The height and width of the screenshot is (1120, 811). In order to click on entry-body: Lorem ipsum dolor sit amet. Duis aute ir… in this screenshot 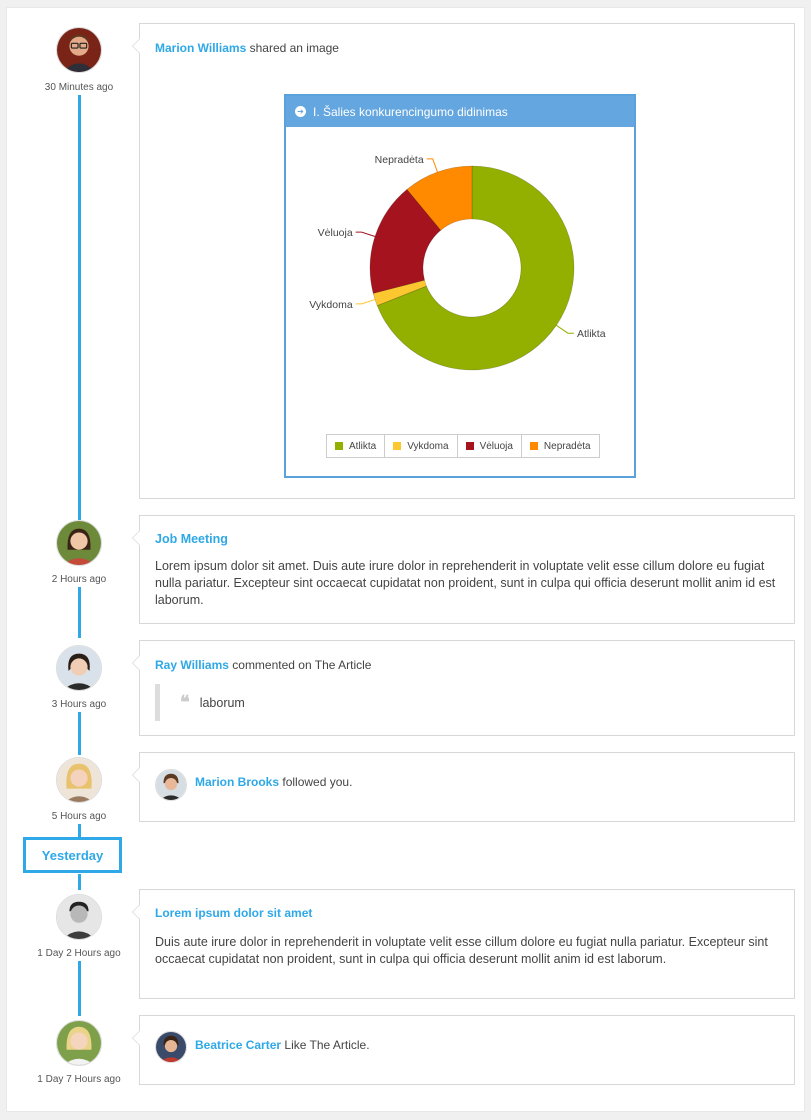, I will do `click(465, 583)`.